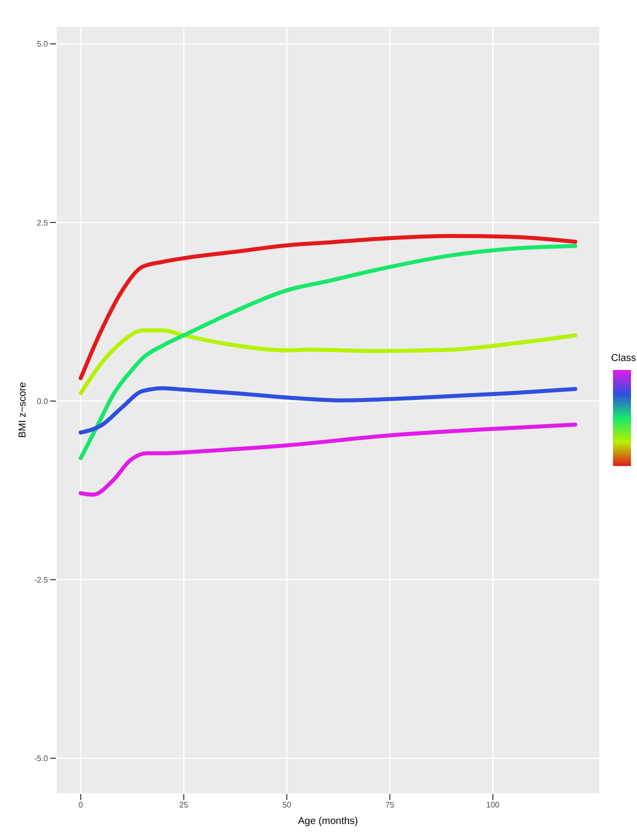  I want to click on x-tick-label: 50, so click(287, 805).